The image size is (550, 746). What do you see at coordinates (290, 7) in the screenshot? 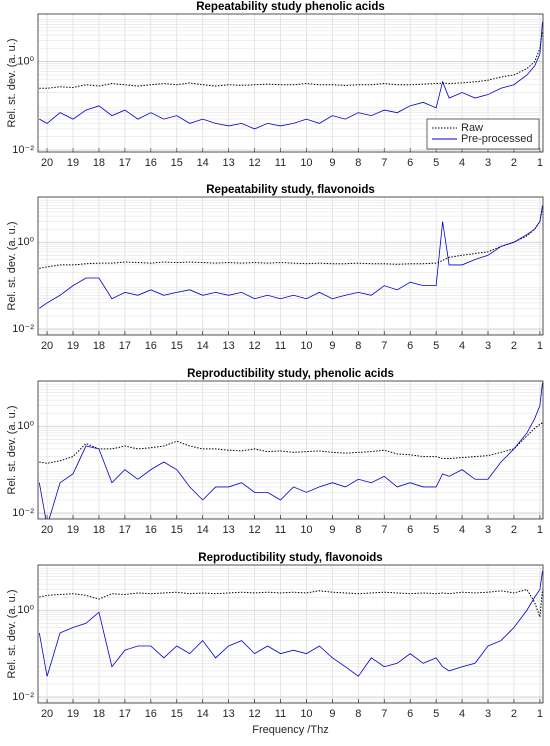
I see `chart-title: Repeatability study phenolic acids` at bounding box center [290, 7].